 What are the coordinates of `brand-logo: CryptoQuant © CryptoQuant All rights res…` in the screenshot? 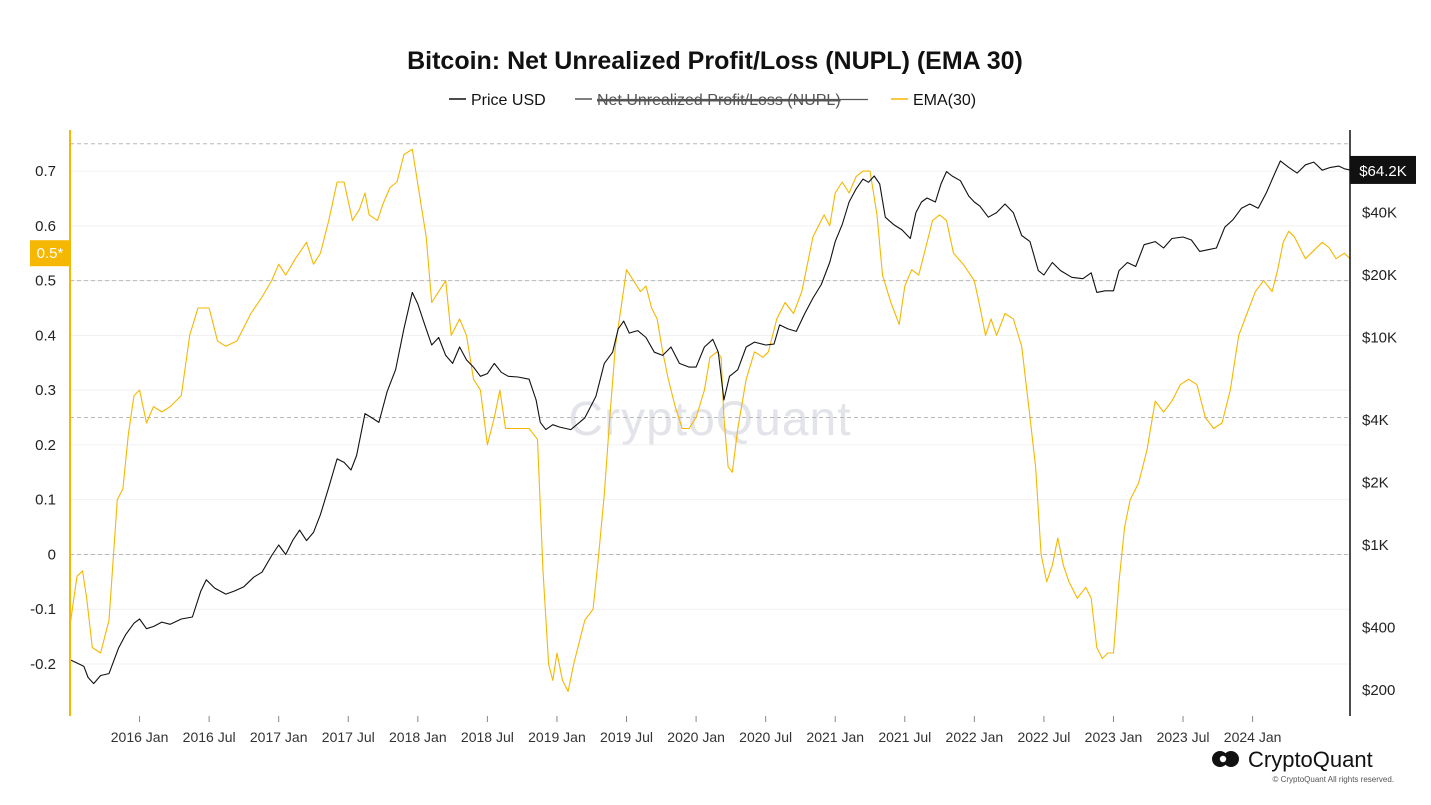 It's located at (1303, 765).